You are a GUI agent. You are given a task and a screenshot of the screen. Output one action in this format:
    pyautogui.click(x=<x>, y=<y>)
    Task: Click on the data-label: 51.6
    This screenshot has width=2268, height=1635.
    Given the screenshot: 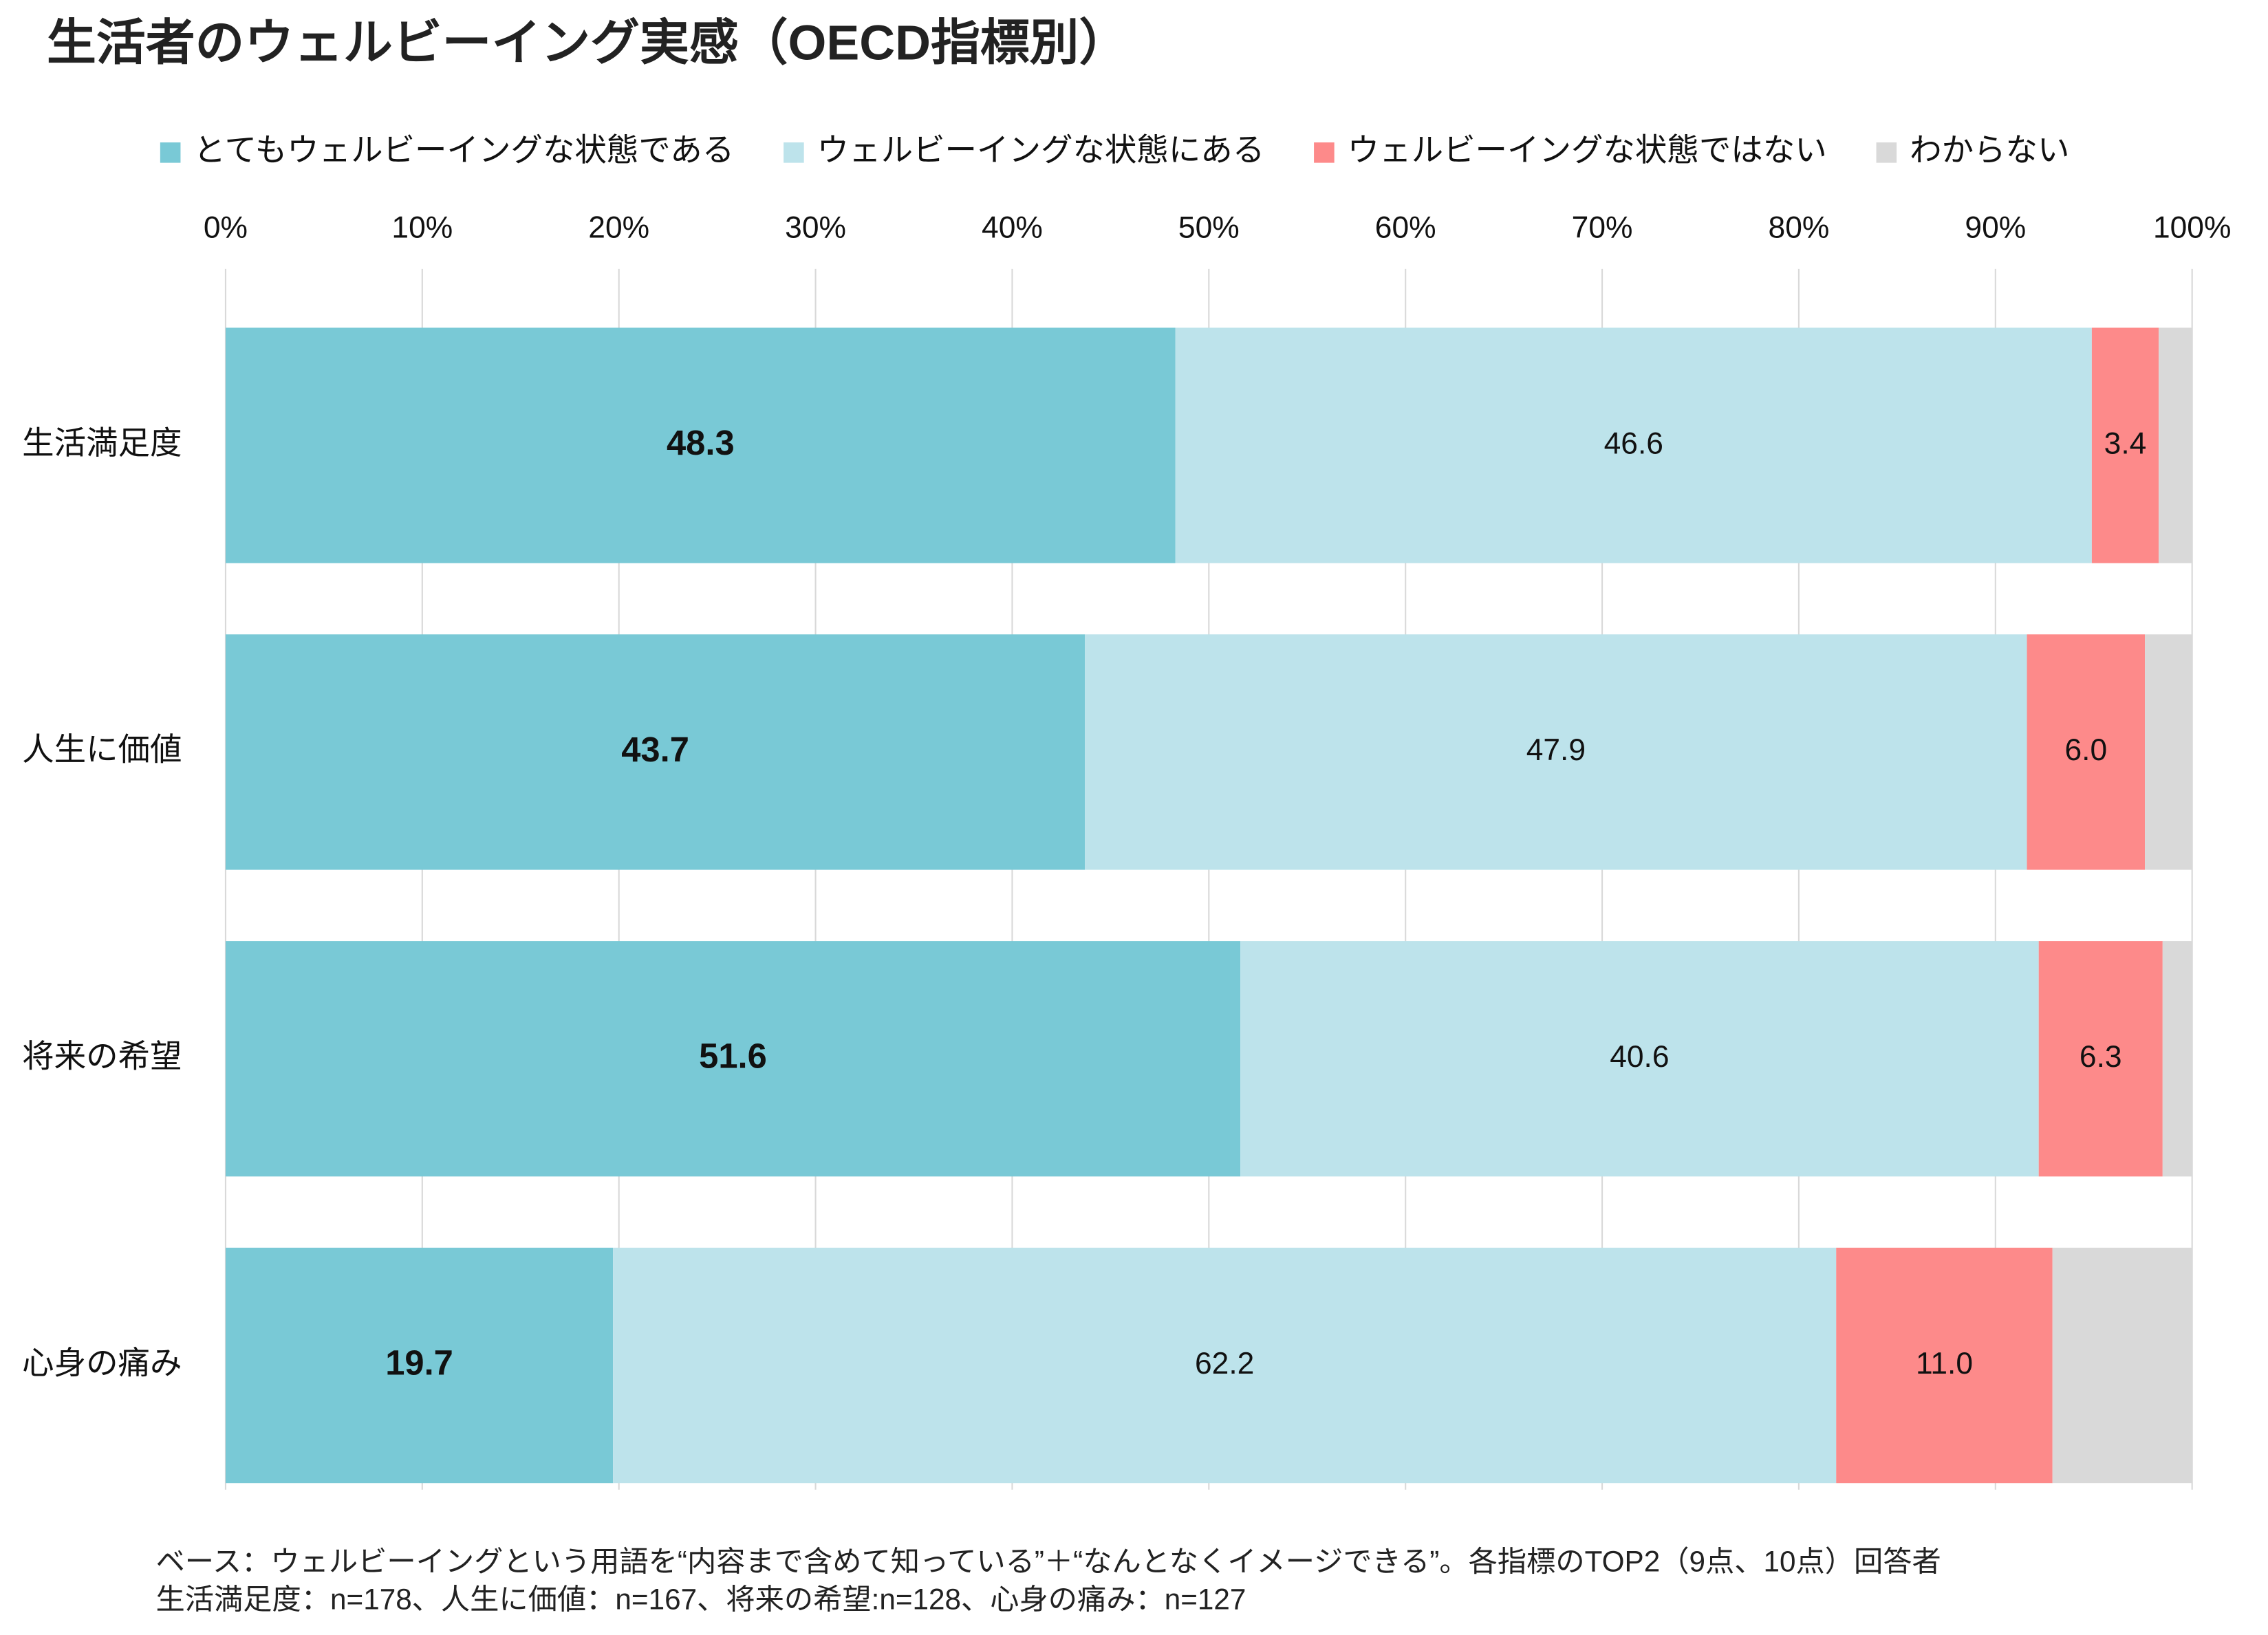 What is the action you would take?
    pyautogui.click(x=733, y=1056)
    